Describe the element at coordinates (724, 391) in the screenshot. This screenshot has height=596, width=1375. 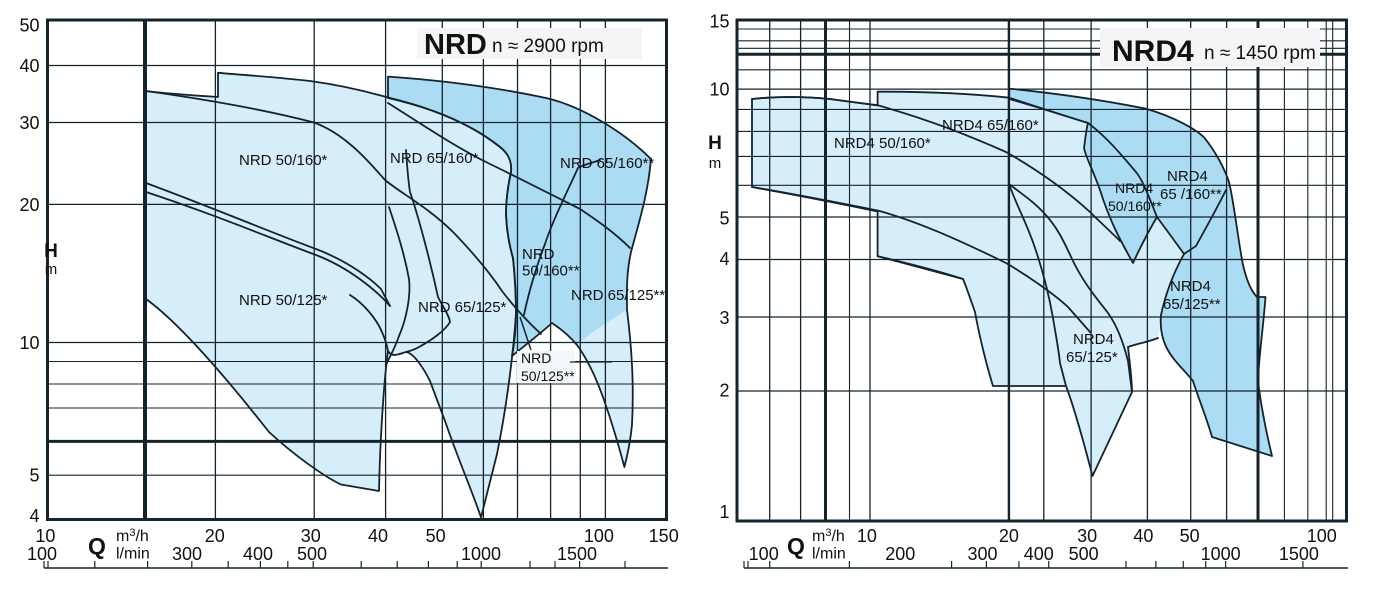
I see `svg-text: 2` at that location.